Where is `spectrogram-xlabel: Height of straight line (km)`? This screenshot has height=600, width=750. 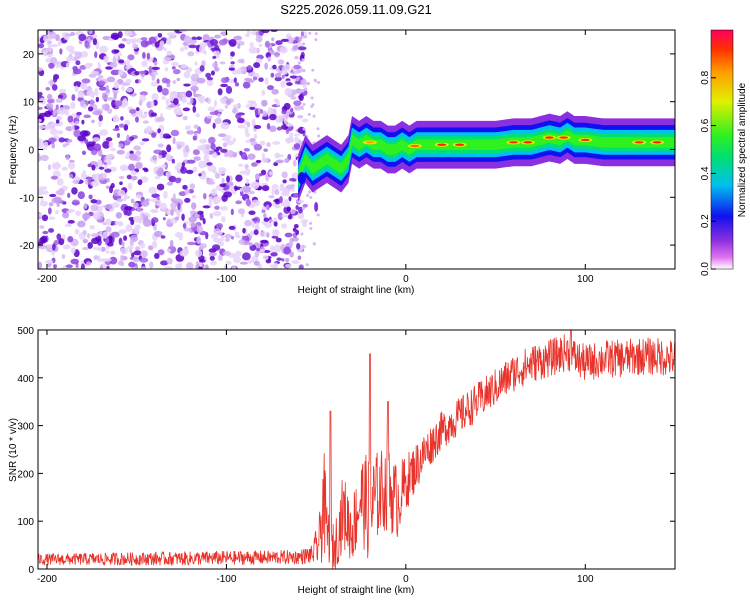 spectrogram-xlabel: Height of straight line (km) is located at coordinates (356, 290).